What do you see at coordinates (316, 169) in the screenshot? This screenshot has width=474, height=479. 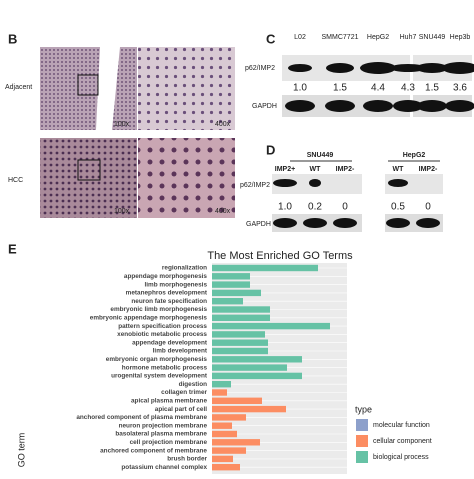 I see `lane-label: WT` at bounding box center [316, 169].